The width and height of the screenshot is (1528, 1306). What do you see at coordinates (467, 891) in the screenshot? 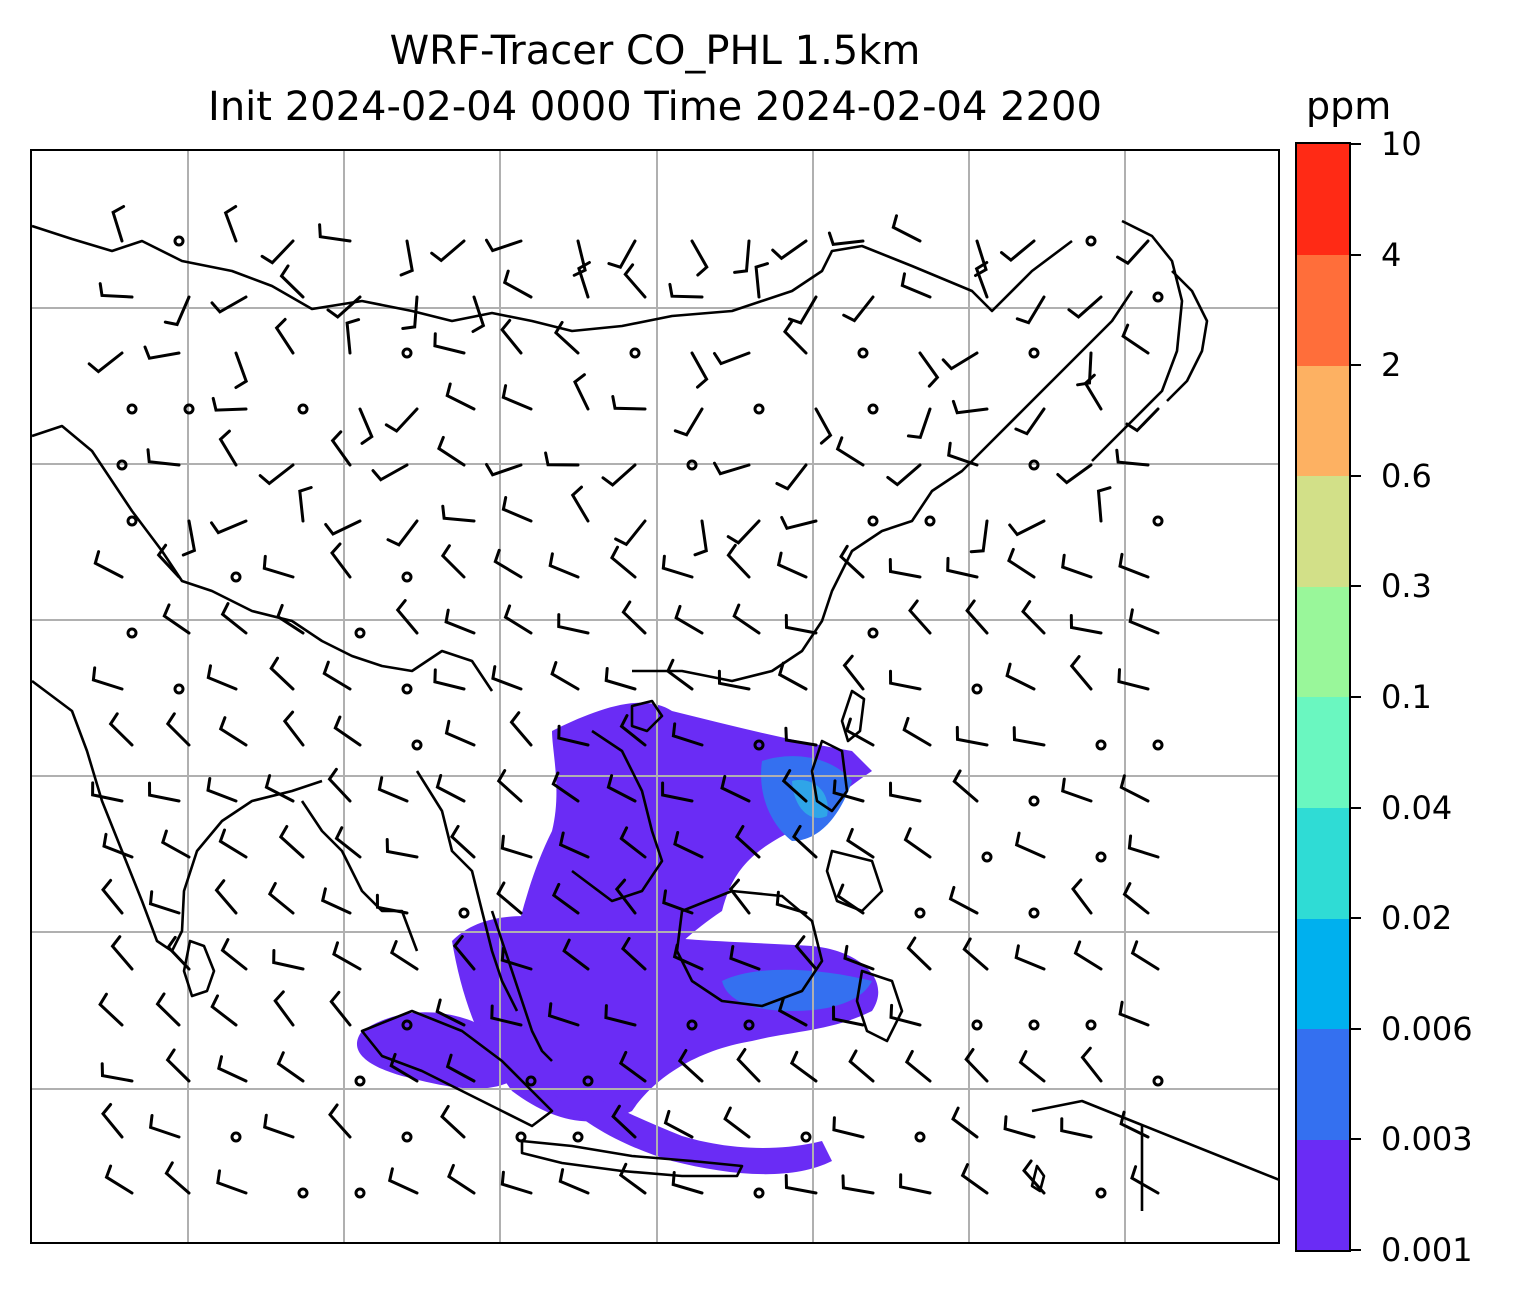
I see `myanmar-thai-coast` at bounding box center [467, 891].